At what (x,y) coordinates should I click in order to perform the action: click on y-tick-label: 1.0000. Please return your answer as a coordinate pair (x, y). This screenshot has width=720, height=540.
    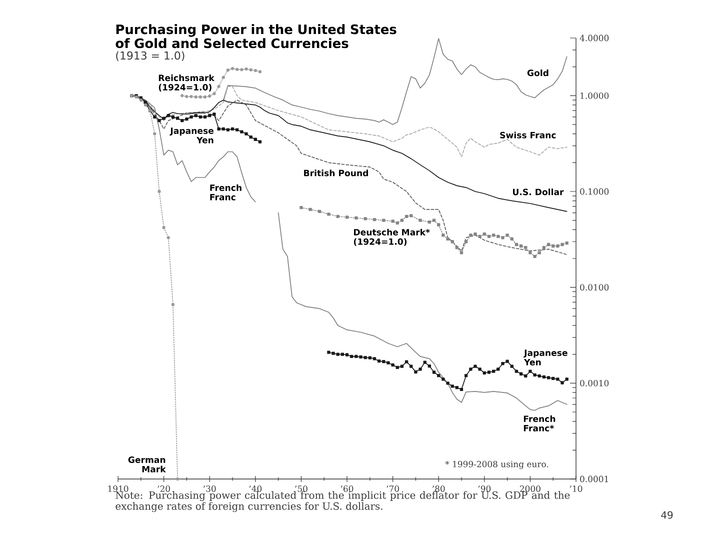
    Looking at the image, I should click on (594, 95).